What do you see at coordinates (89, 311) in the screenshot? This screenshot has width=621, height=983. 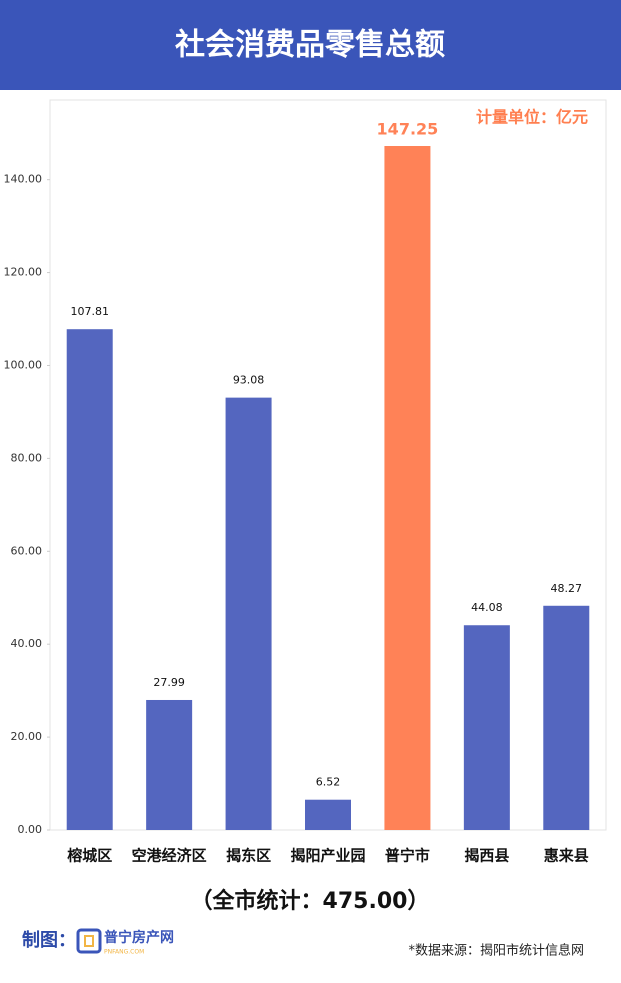 I see `value-label: 107.81` at bounding box center [89, 311].